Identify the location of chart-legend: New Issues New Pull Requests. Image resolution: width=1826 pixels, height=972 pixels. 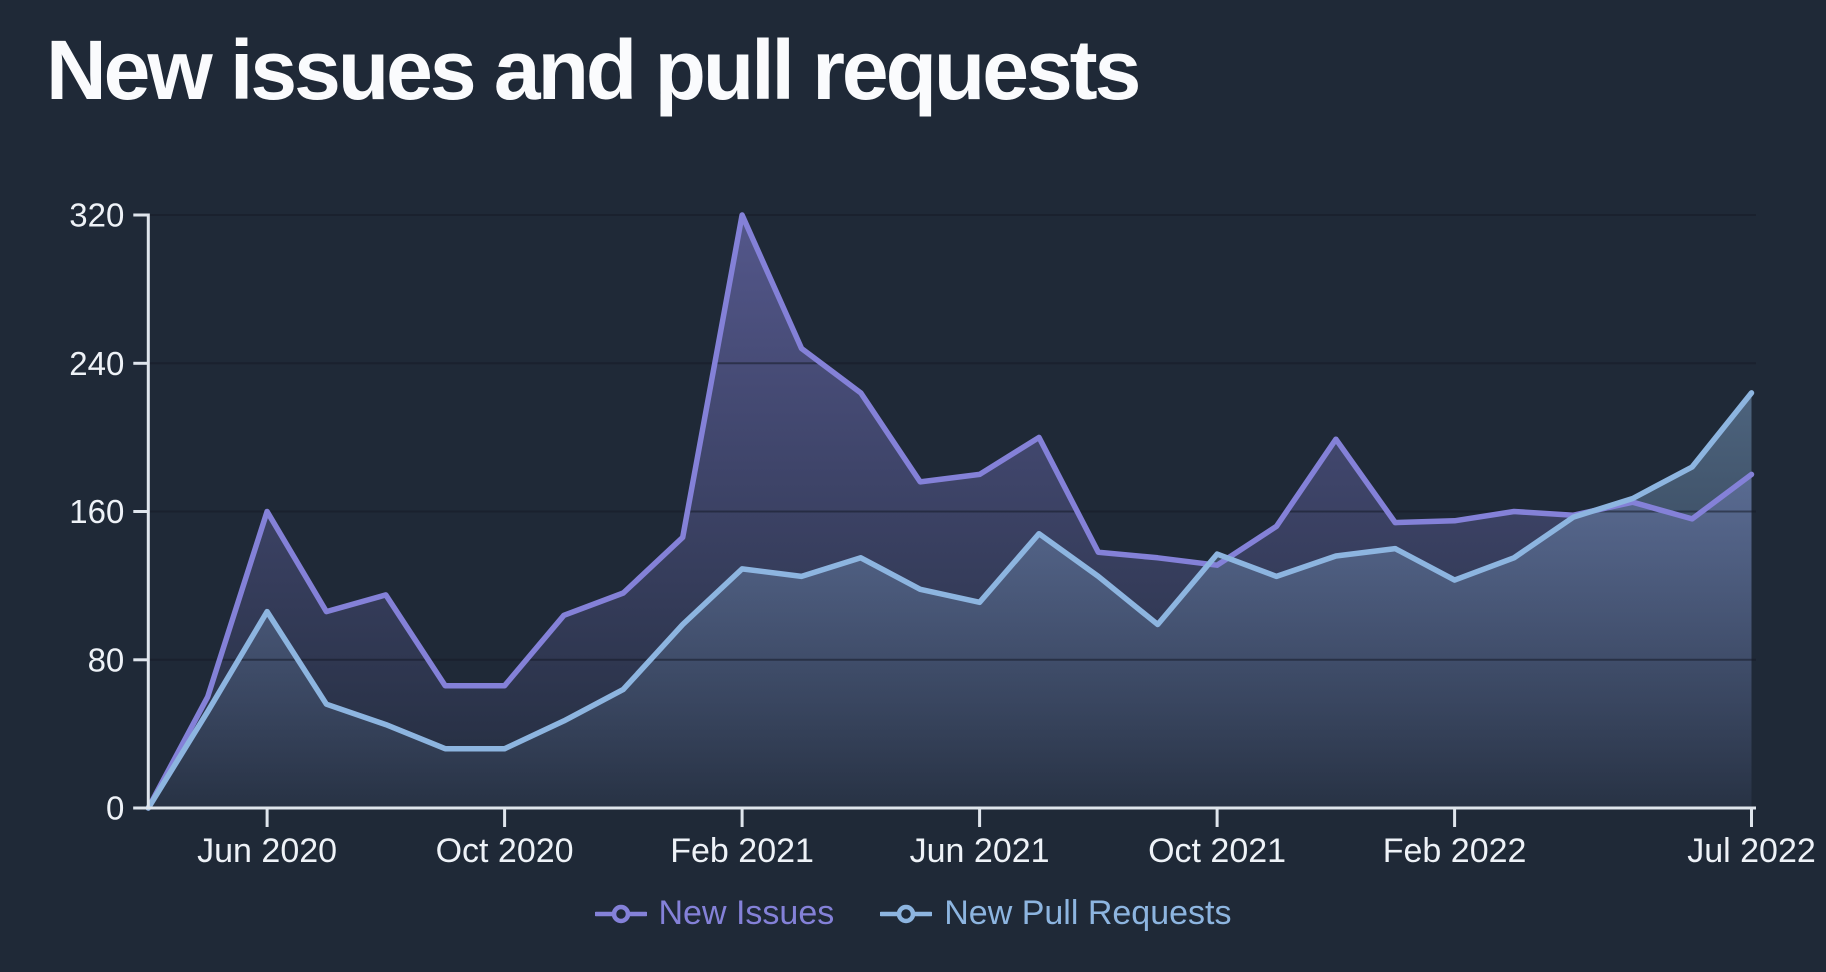
(913, 913).